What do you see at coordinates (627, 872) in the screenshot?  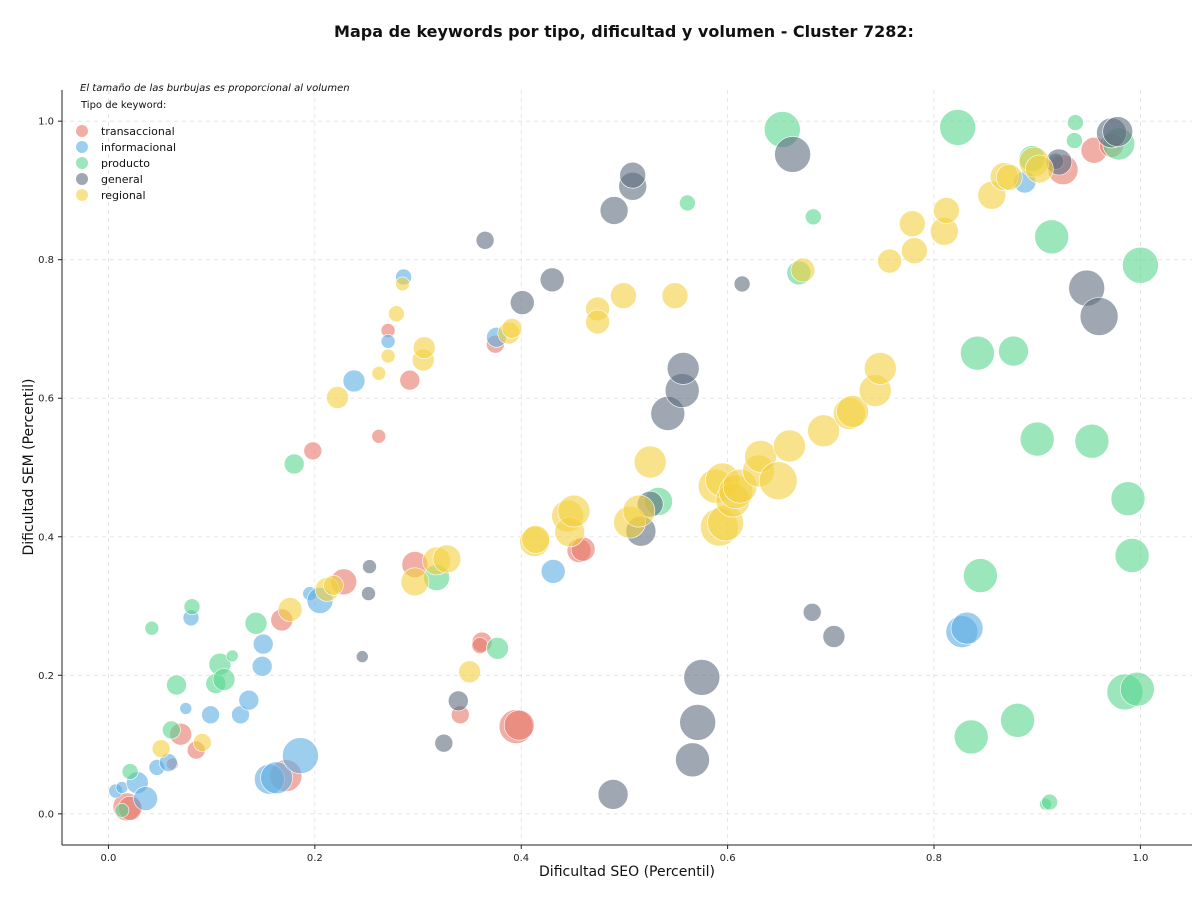 I see `x-axis-label: Dificultad SEO (Percentil)` at bounding box center [627, 872].